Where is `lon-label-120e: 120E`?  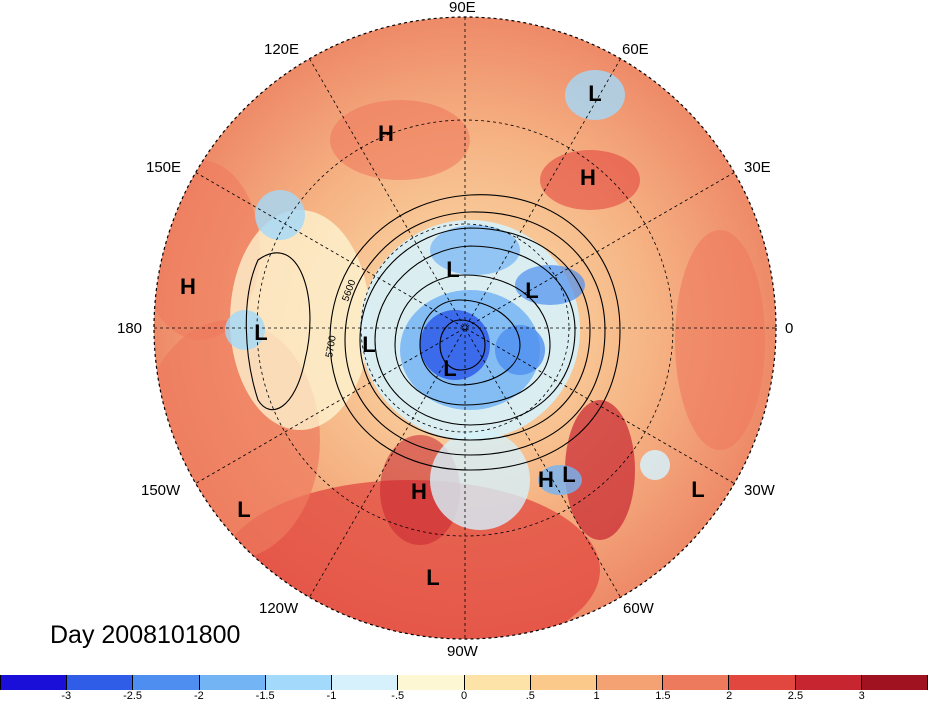 lon-label-120e: 120E is located at coordinates (282, 49).